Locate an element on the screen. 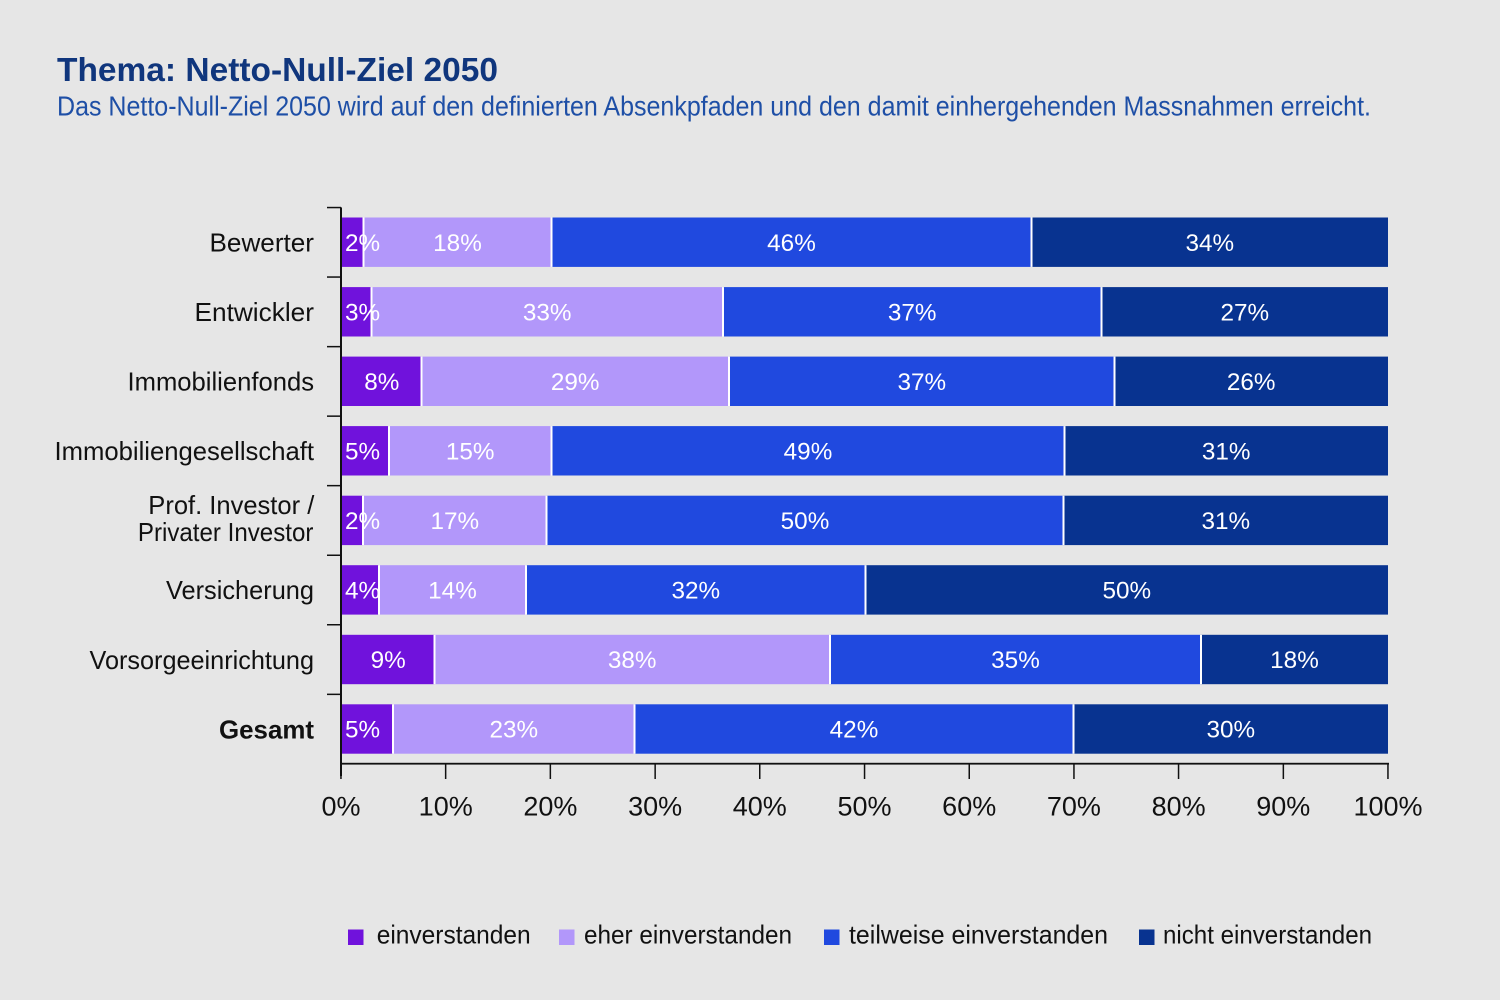  svg-text: 35% is located at coordinates (1015, 660).